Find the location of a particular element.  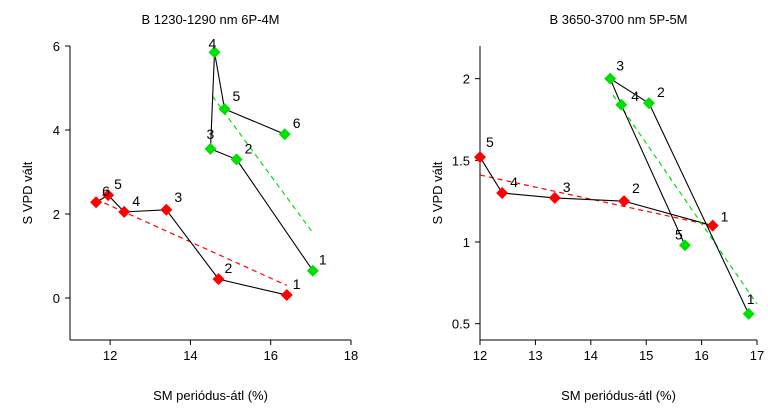

series-1: 1 2 3 456 is located at coordinates (195, 239).